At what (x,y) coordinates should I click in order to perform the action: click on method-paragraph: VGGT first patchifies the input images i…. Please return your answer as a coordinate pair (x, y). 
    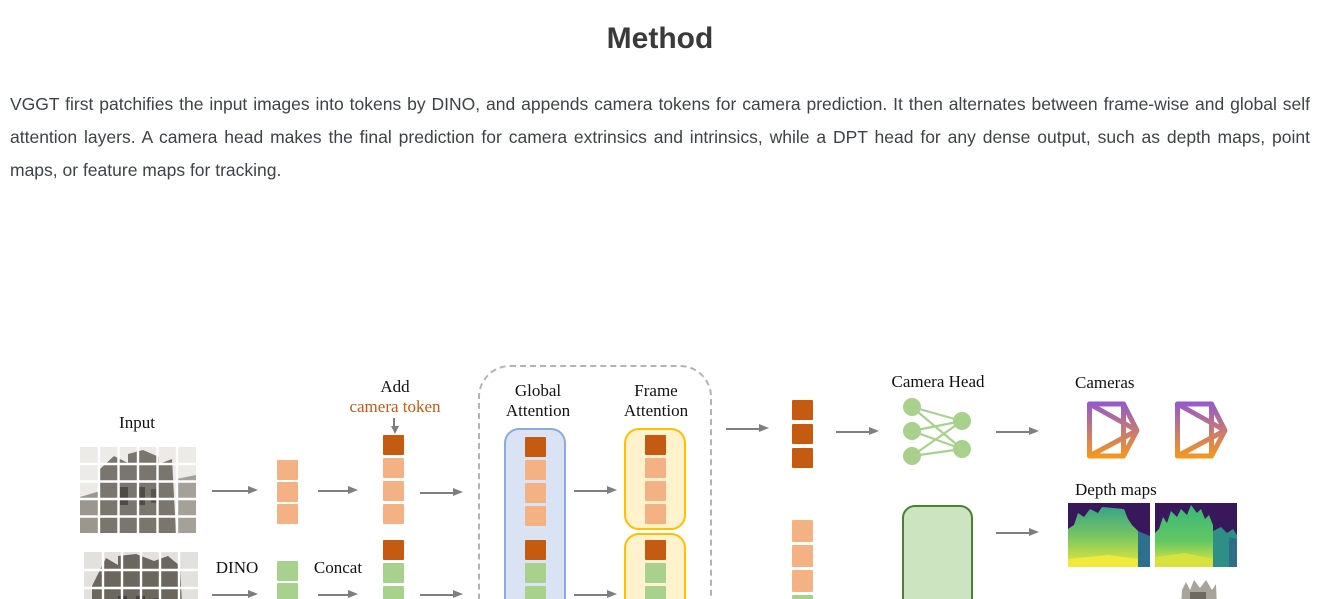
    Looking at the image, I should click on (660, 136).